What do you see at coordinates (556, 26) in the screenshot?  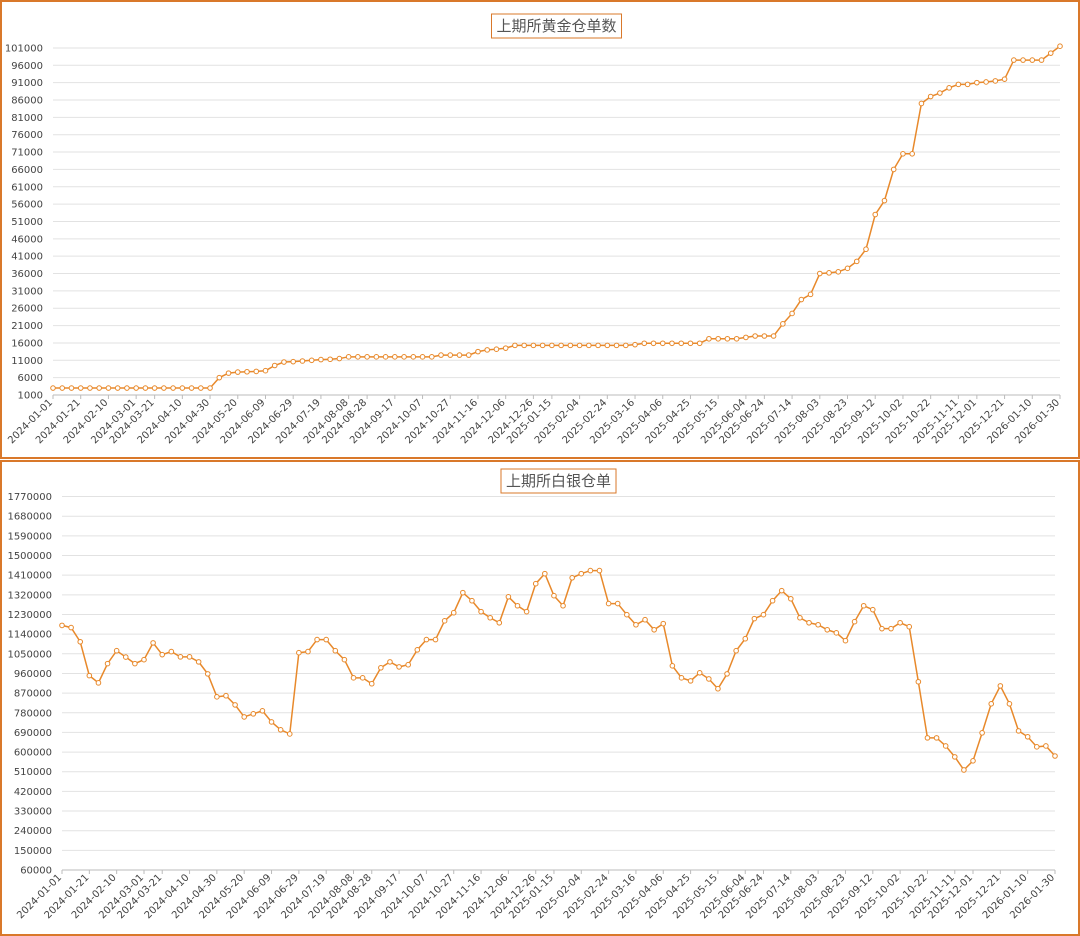 I see `chart-title: 上期所黄金仓单数` at bounding box center [556, 26].